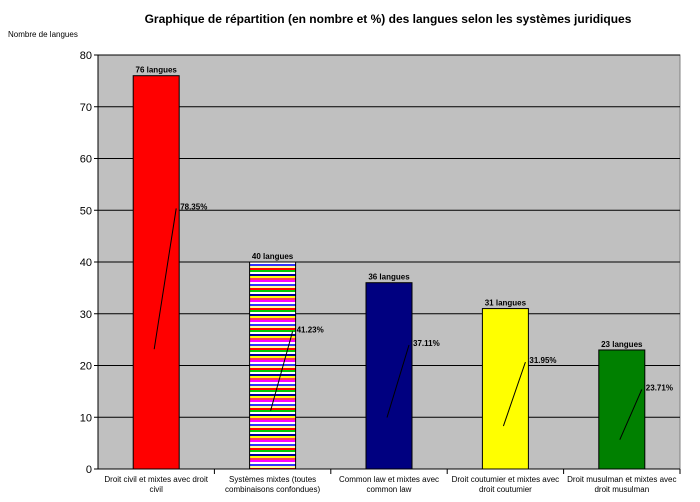 Image resolution: width=700 pixels, height=502 pixels. What do you see at coordinates (43, 34) in the screenshot?
I see `y-axis-label: Nombre de langues` at bounding box center [43, 34].